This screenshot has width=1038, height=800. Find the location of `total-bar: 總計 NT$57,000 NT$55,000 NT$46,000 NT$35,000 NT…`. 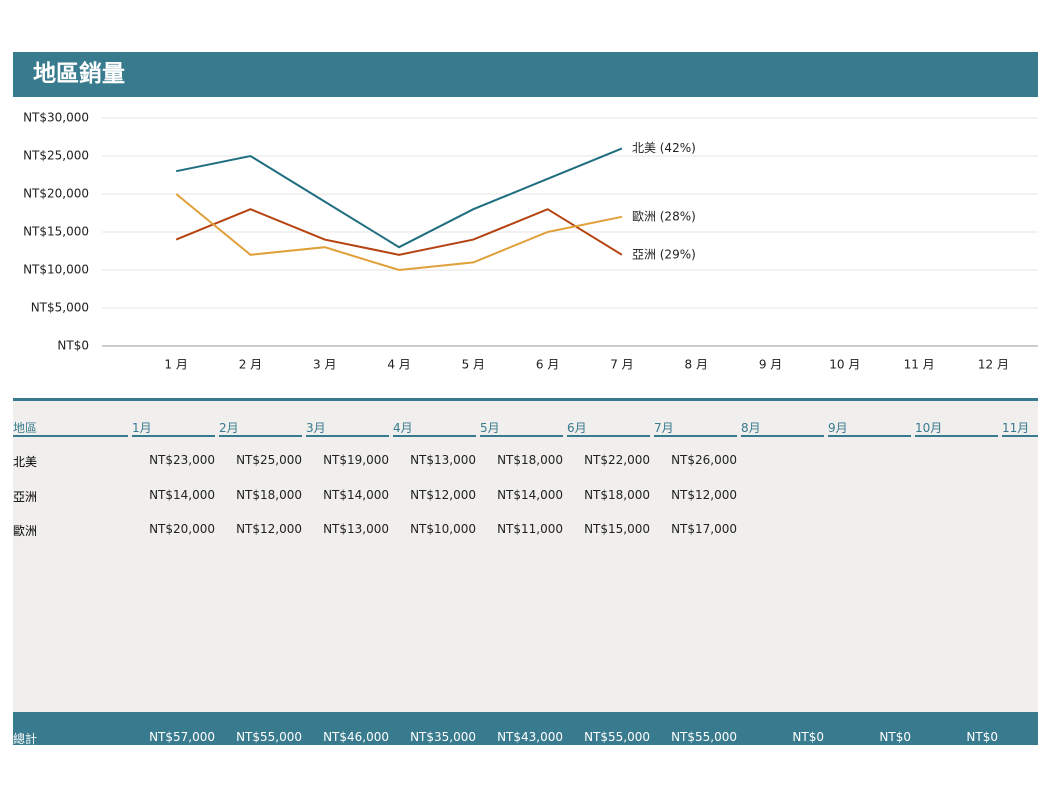

total-bar: 總計 NT$57,000 NT$55,000 NT$46,000 NT$35,000 NT… is located at coordinates (525, 729).